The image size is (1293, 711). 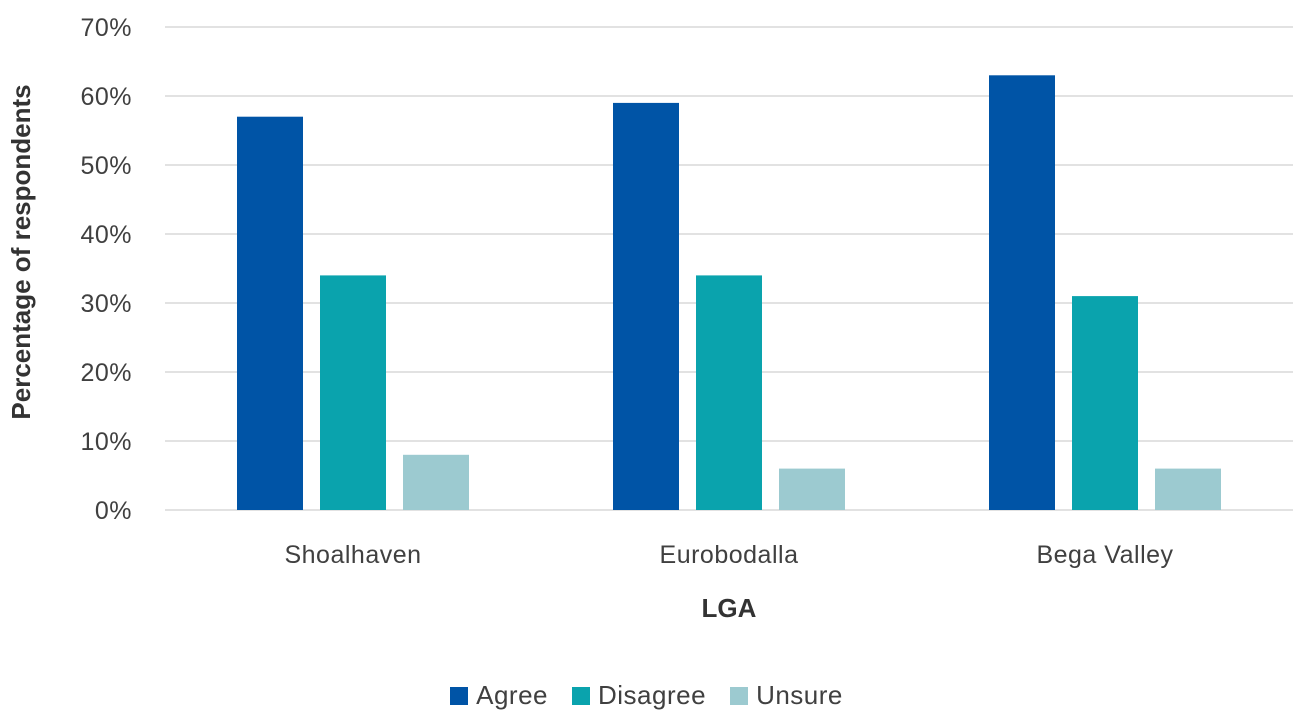 I want to click on y-tick-label: 70%, so click(x=106, y=28).